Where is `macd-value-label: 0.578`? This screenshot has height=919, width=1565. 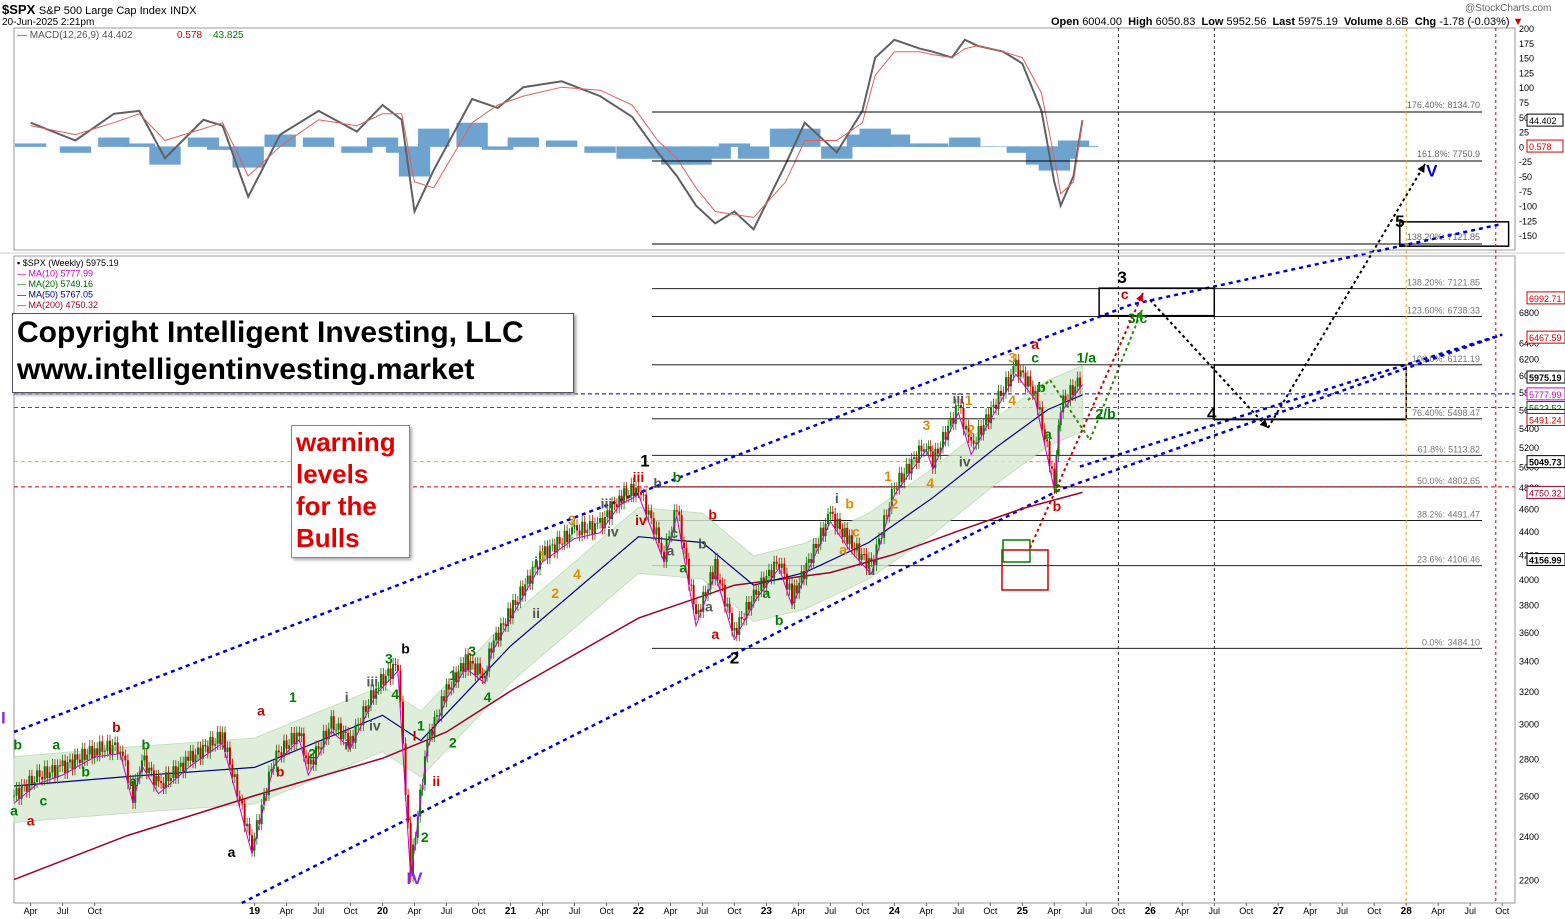
macd-value-label: 0.578 is located at coordinates (1540, 147).